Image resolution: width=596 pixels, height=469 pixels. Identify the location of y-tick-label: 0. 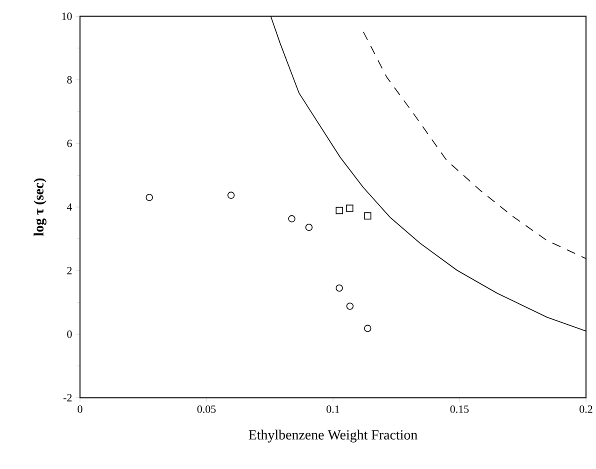
(69, 334).